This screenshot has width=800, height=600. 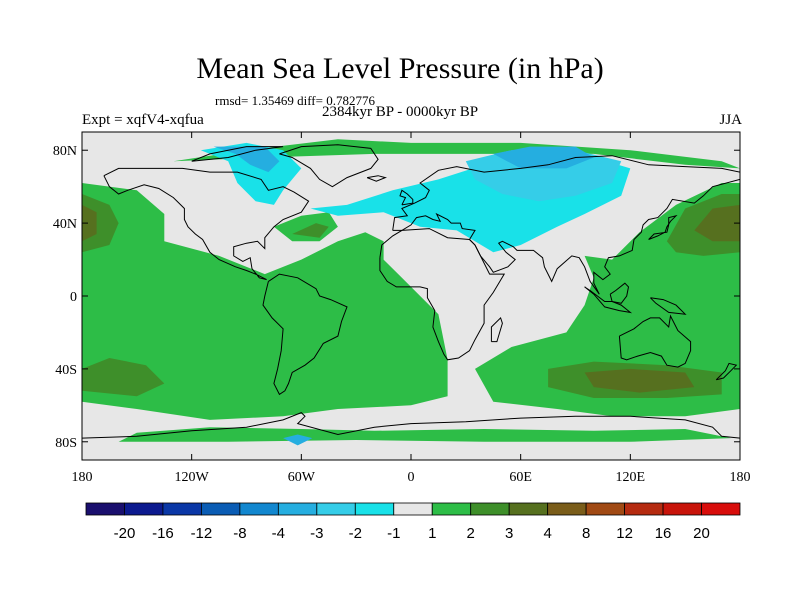 I want to click on coastline-new-guinea, so click(x=668, y=306).